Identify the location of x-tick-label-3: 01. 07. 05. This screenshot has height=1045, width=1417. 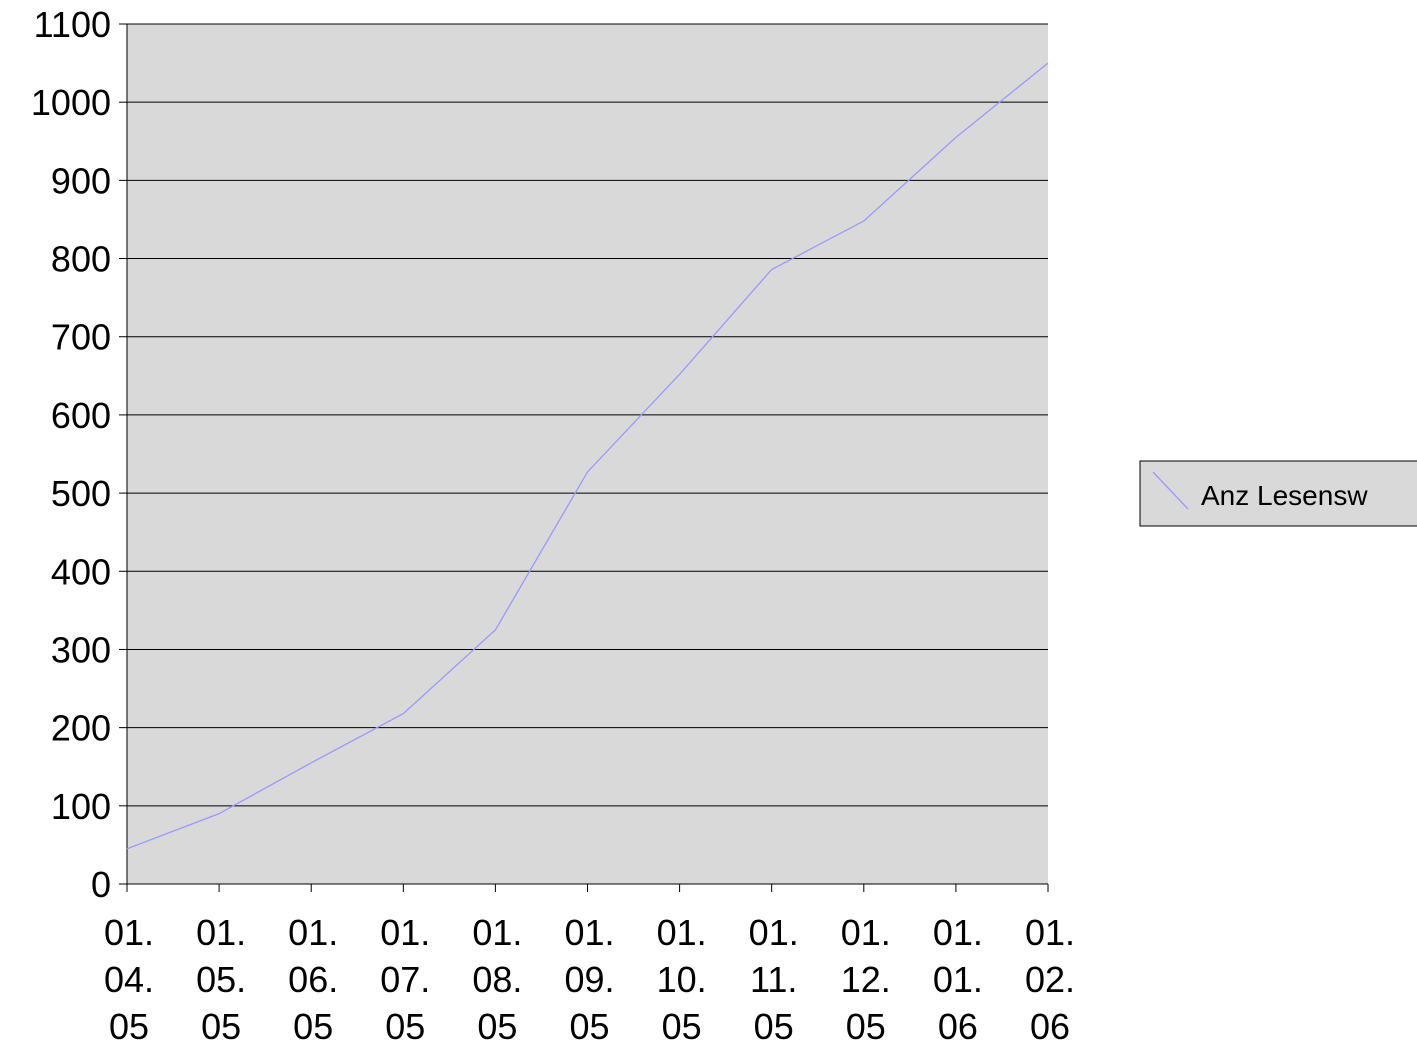
(405, 978).